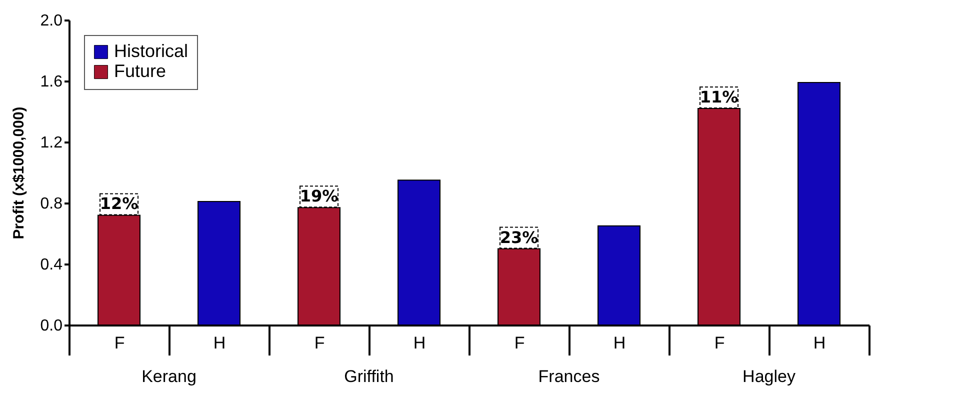 The width and height of the screenshot is (955, 411). Describe the element at coordinates (51, 143) in the screenshot. I see `y-tick-label: 1.2` at that location.